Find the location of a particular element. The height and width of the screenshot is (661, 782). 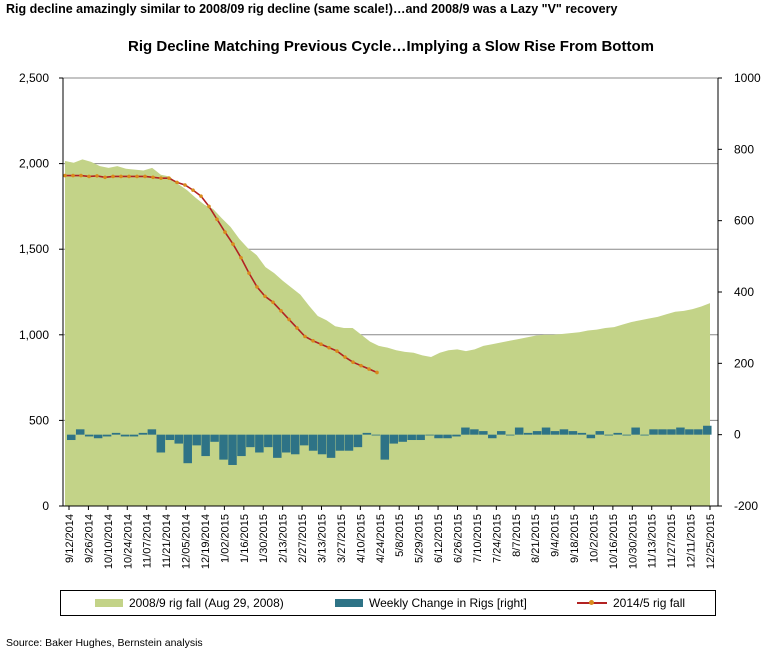

x-tick-label: 12/25/2015 is located at coordinates (711, 541).